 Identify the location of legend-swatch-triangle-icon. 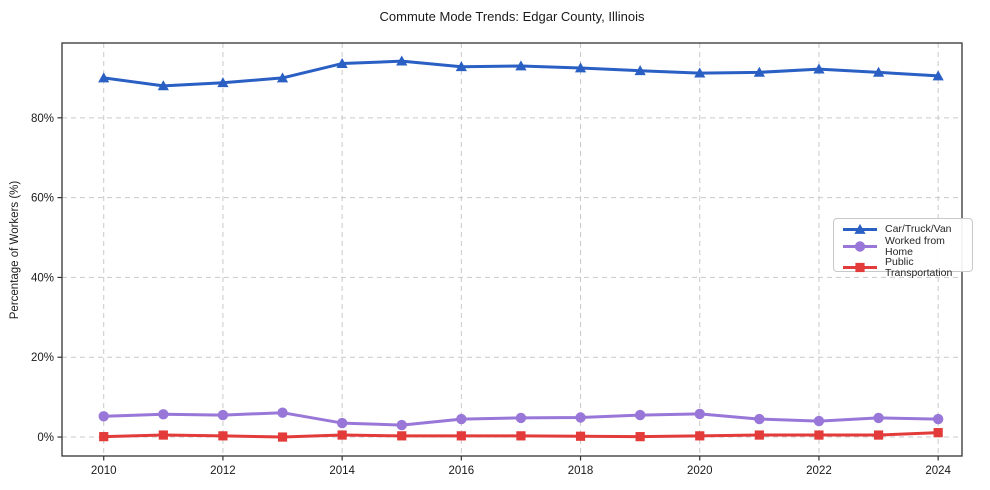
(860, 228).